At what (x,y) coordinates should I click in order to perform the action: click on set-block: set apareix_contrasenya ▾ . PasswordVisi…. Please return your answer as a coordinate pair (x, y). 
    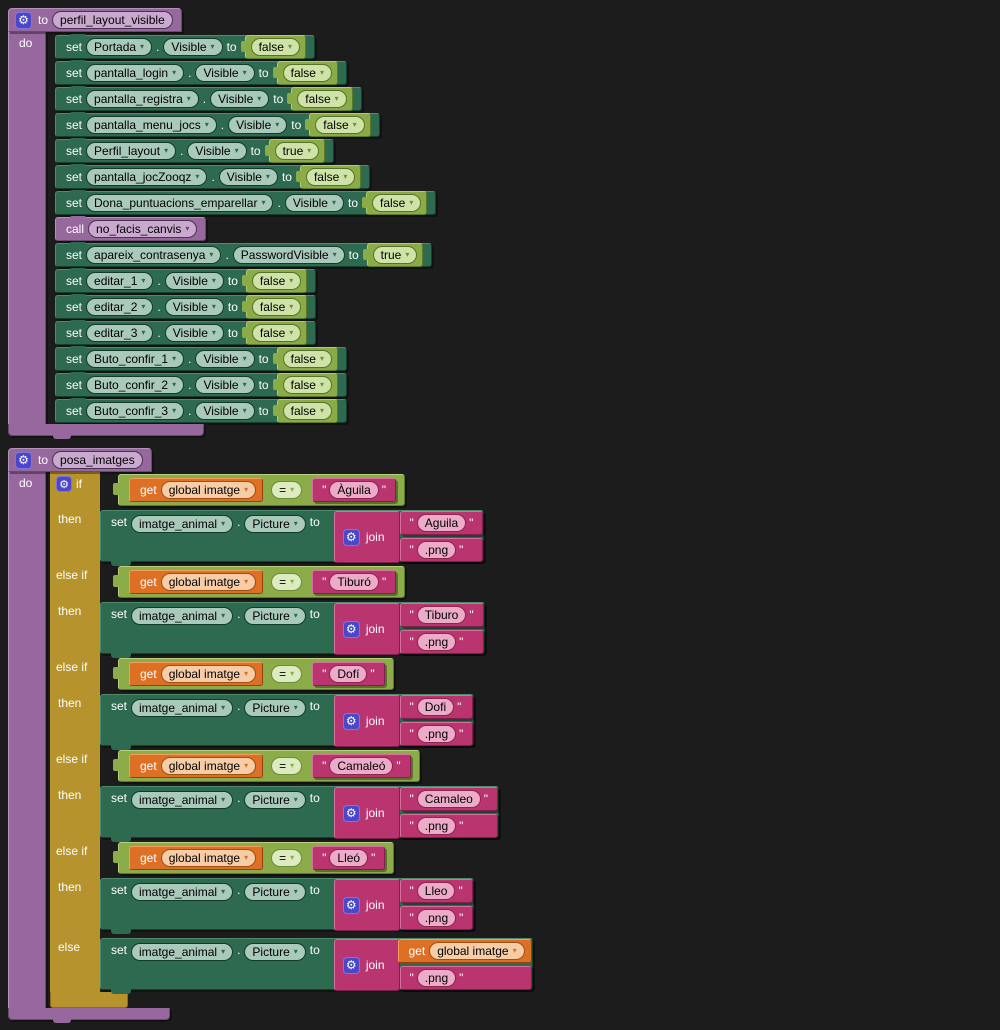
    Looking at the image, I should click on (244, 254).